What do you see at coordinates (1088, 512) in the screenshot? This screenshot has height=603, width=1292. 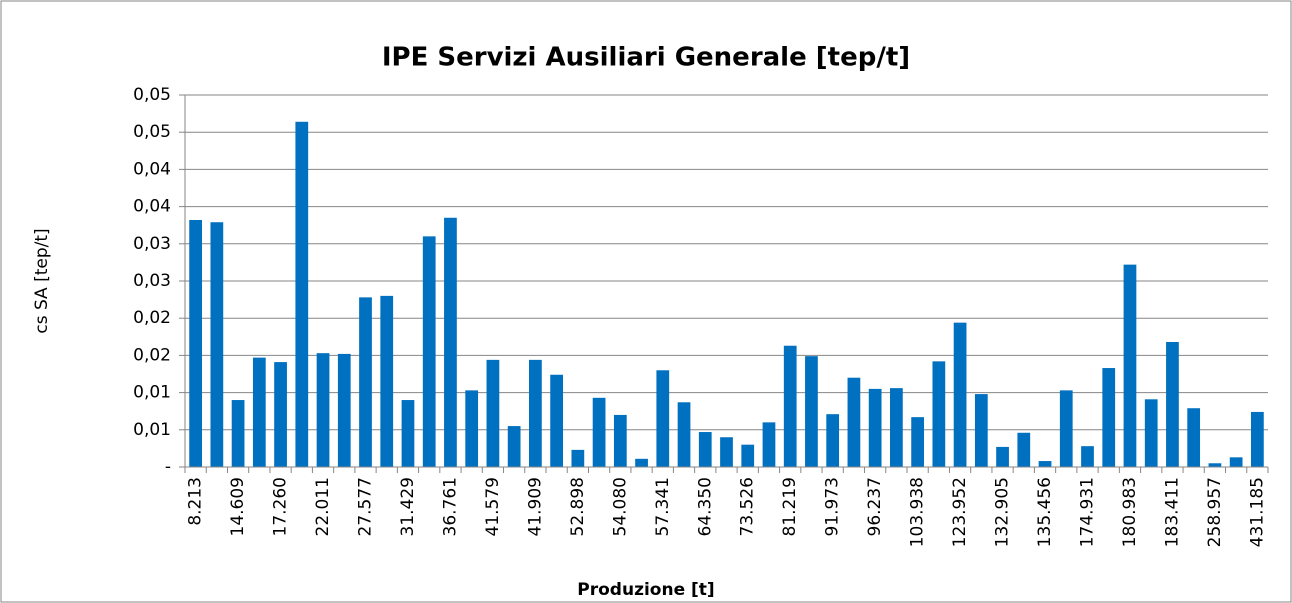 I see `x-tick-label: 174.931` at bounding box center [1088, 512].